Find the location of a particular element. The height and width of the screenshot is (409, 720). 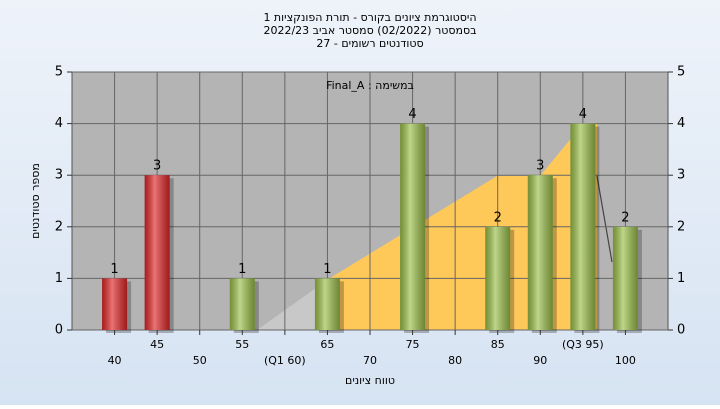

y2-tick-label: 5 is located at coordinates (681, 72).